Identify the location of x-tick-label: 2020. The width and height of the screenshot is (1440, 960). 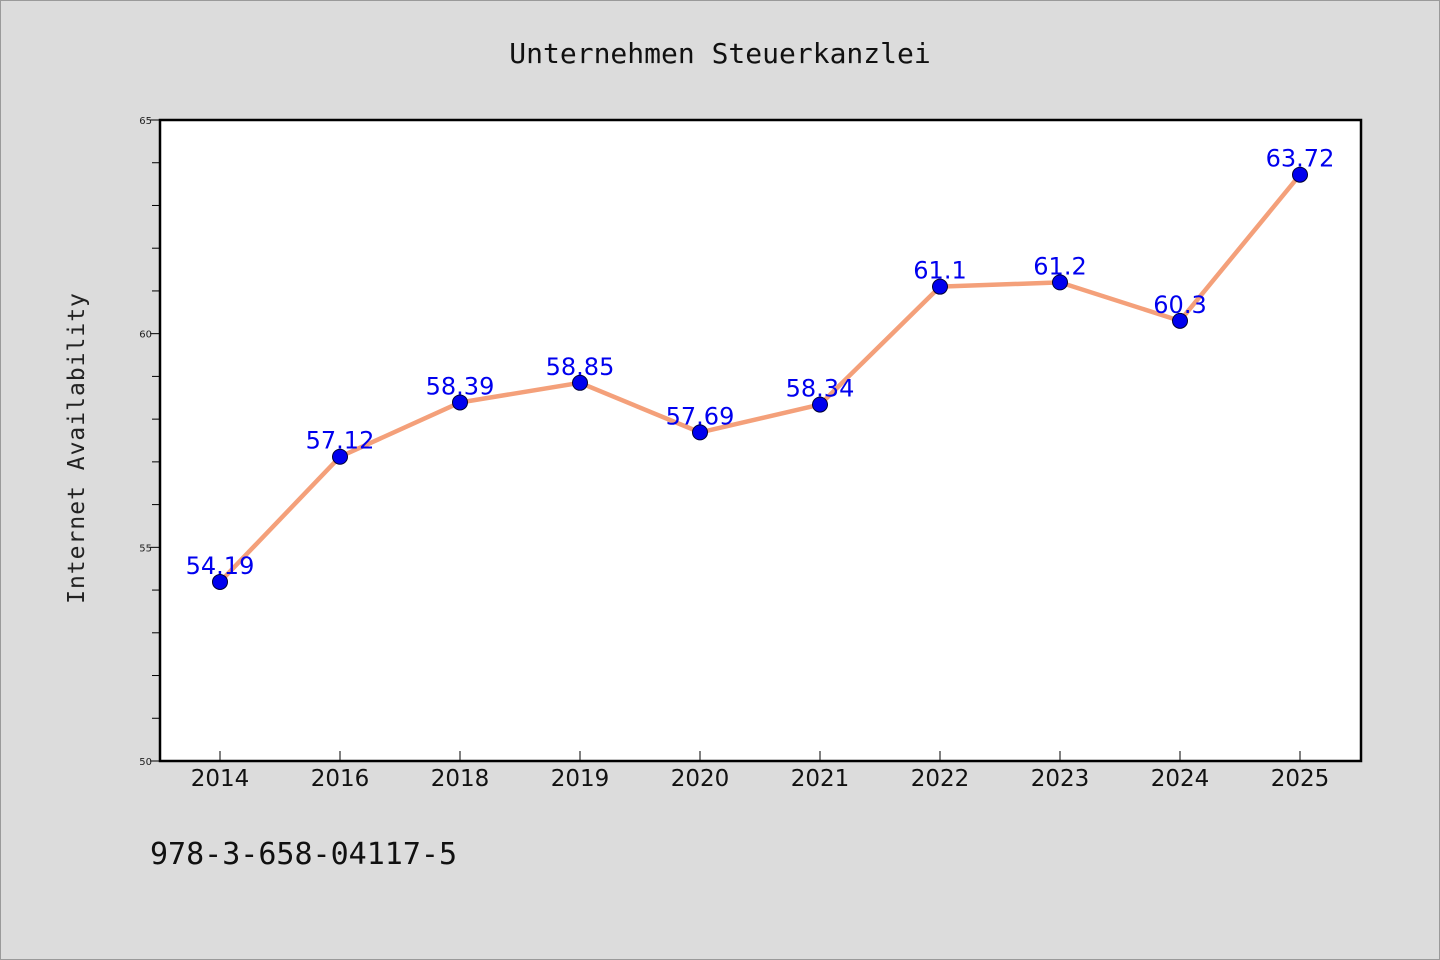
(700, 779).